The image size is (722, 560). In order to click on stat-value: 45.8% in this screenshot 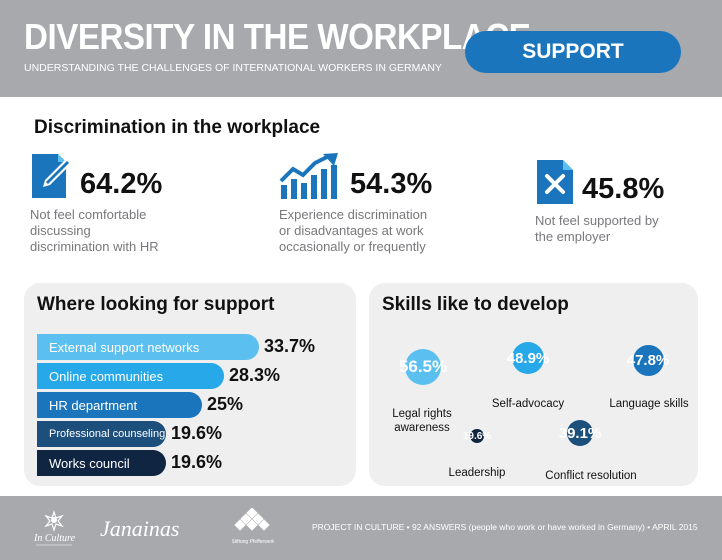, I will do `click(623, 189)`.